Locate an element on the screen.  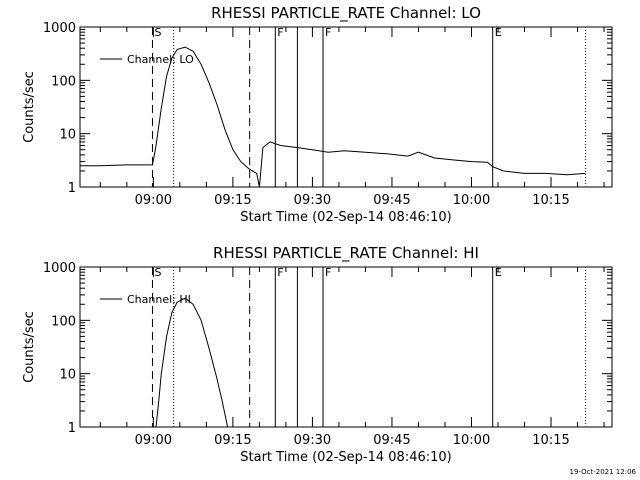
panel1-title: RHESSI PARTICLE_RATE Channel: LO is located at coordinates (346, 13).